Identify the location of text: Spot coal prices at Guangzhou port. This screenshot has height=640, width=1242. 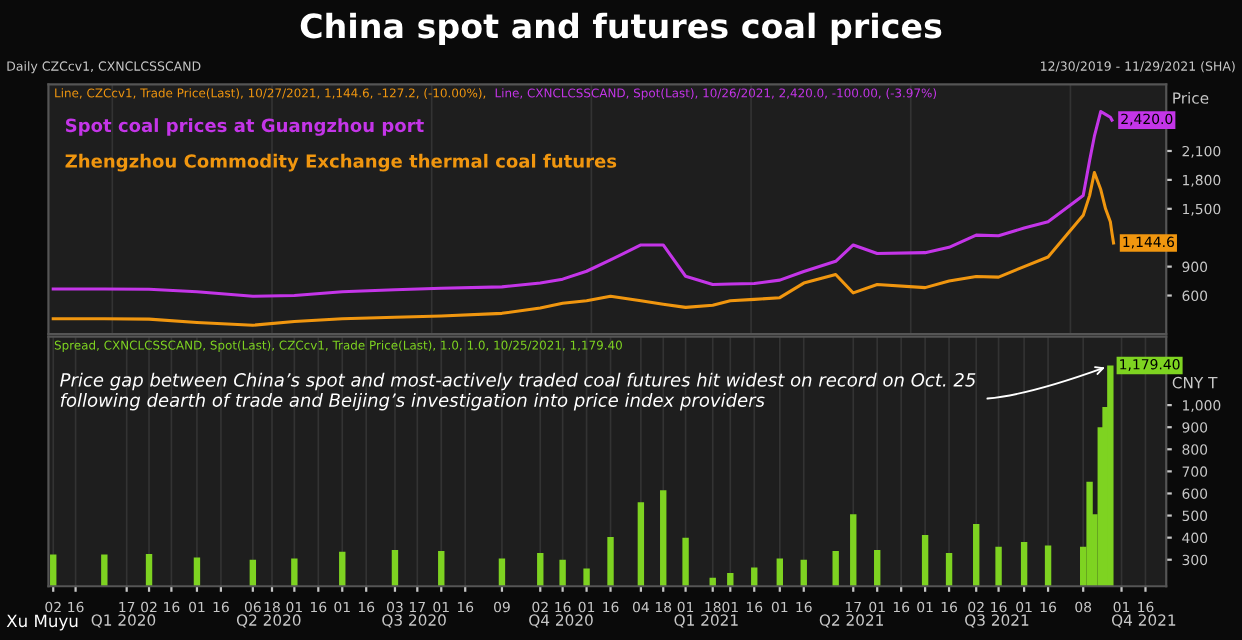
(244, 127).